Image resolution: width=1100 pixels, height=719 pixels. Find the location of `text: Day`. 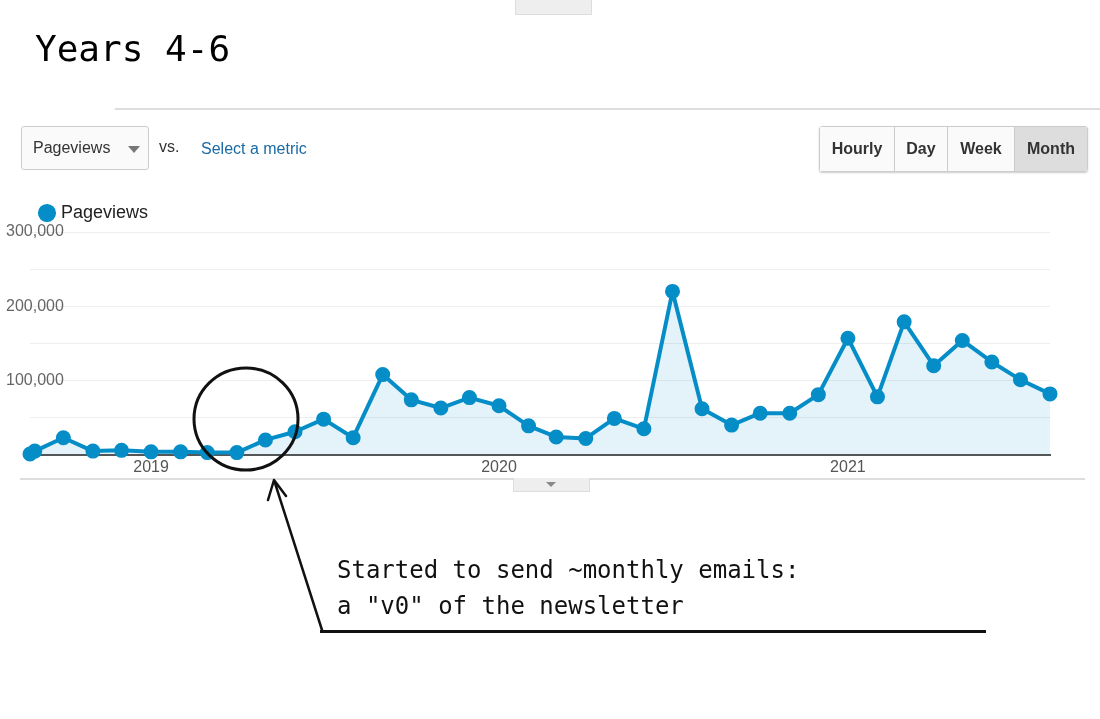

text: Day is located at coordinates (920, 149).